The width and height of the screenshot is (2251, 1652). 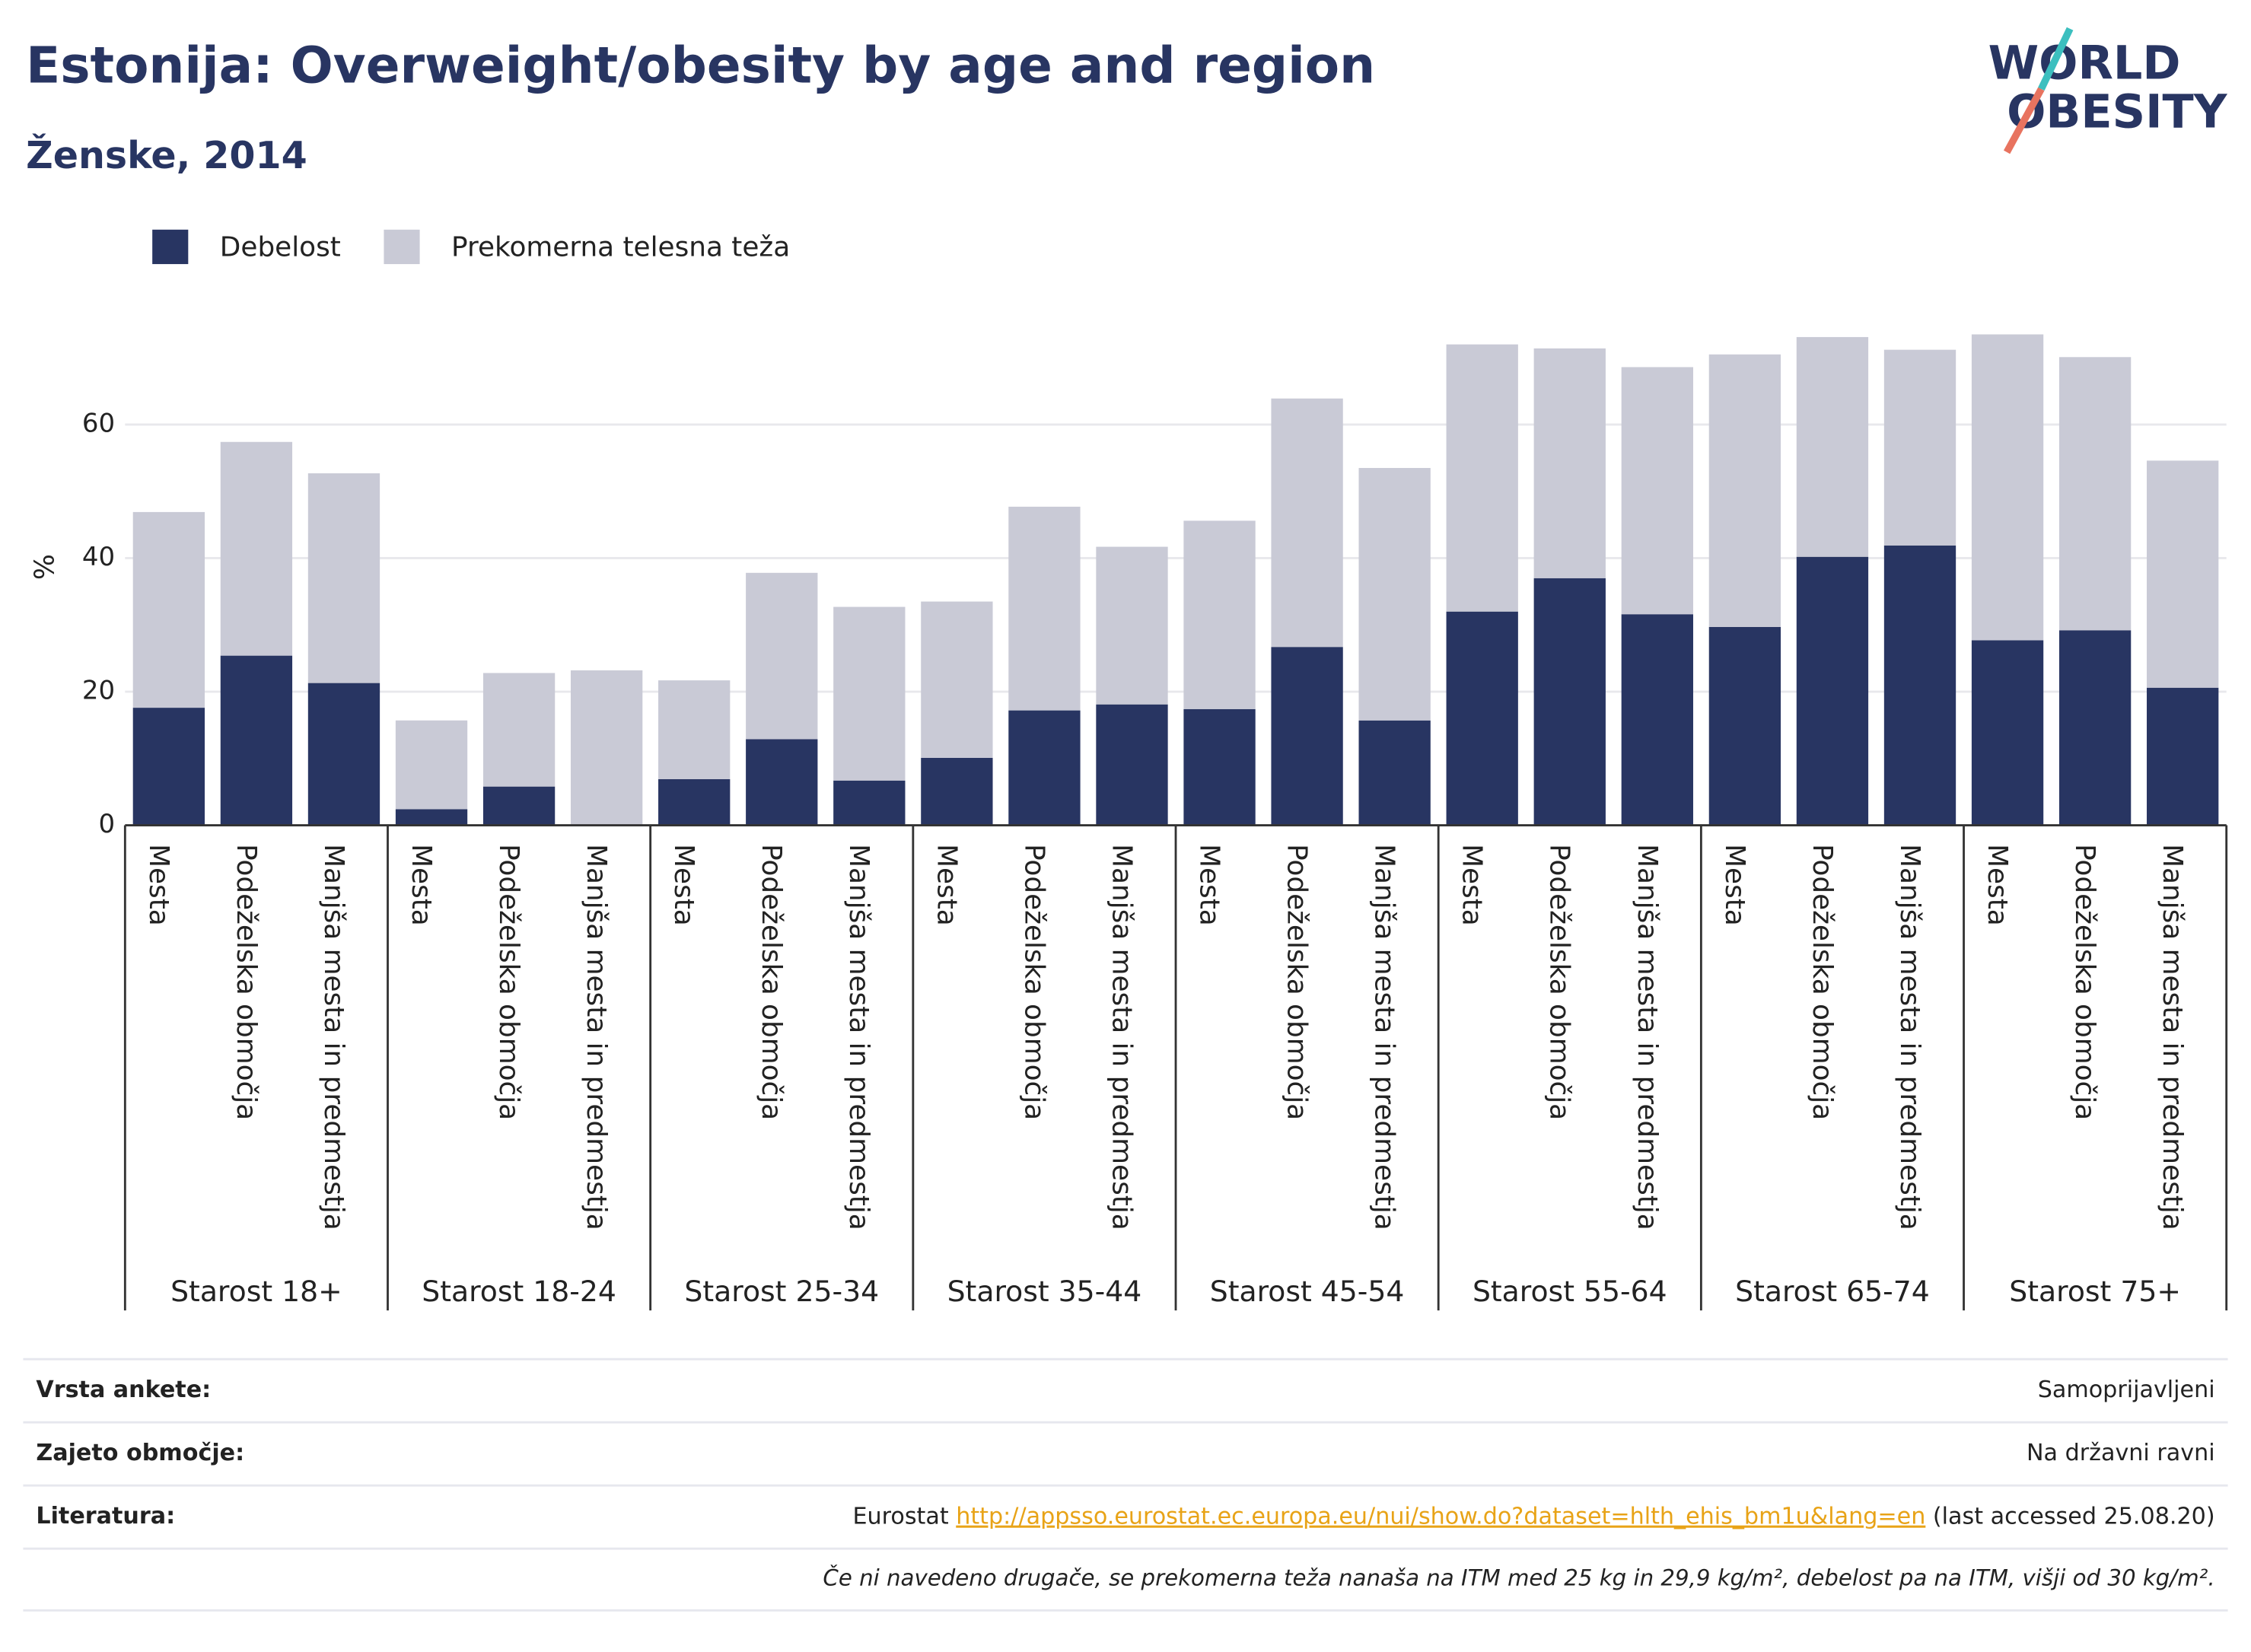 What do you see at coordinates (166, 154) in the screenshot?
I see `chart-subtitle: Ženske, 2014` at bounding box center [166, 154].